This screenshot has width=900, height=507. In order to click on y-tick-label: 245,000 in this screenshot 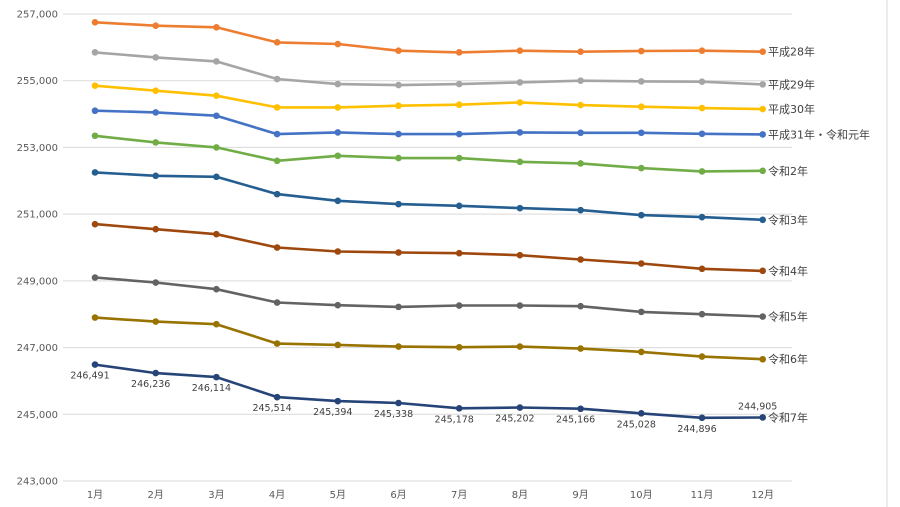, I will do `click(37, 415)`.